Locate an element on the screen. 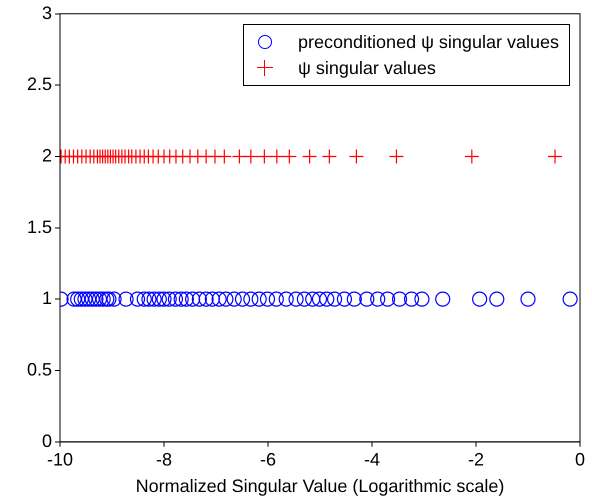 The image size is (592, 502). y-tick-label: 2 is located at coordinates (47, 155).